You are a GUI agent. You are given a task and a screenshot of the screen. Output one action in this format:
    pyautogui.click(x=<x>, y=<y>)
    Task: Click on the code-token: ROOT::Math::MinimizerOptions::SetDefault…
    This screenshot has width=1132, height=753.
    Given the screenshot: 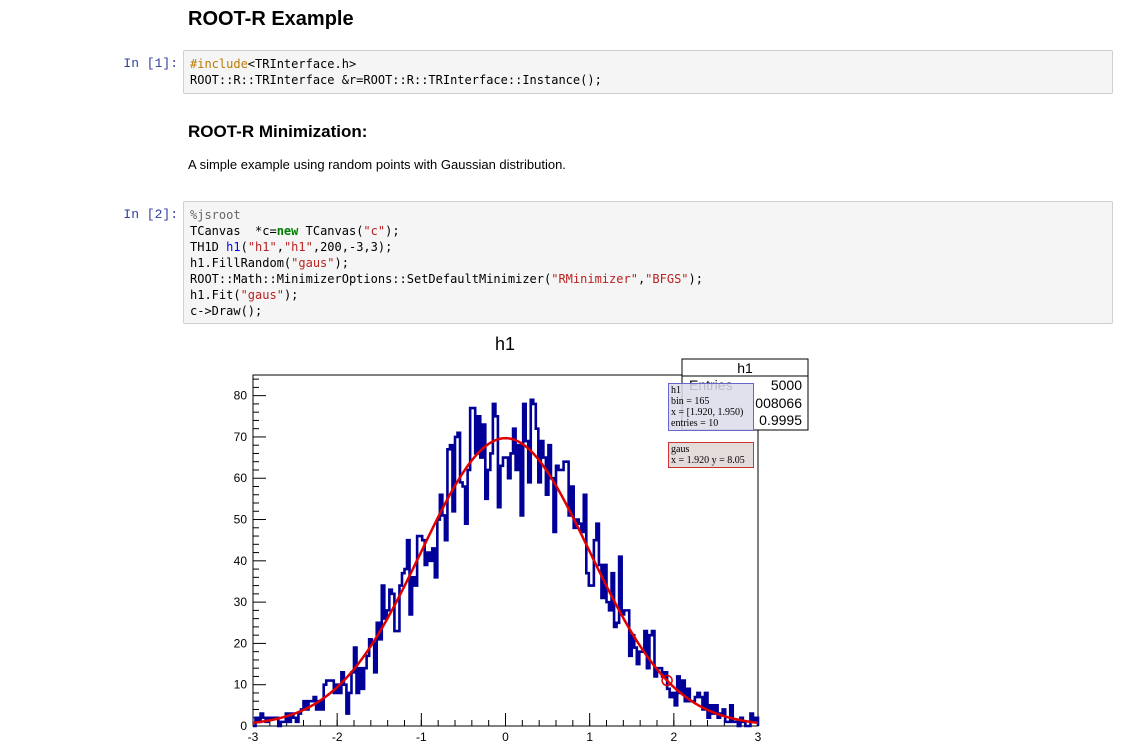 What is the action you would take?
    pyautogui.click(x=371, y=279)
    